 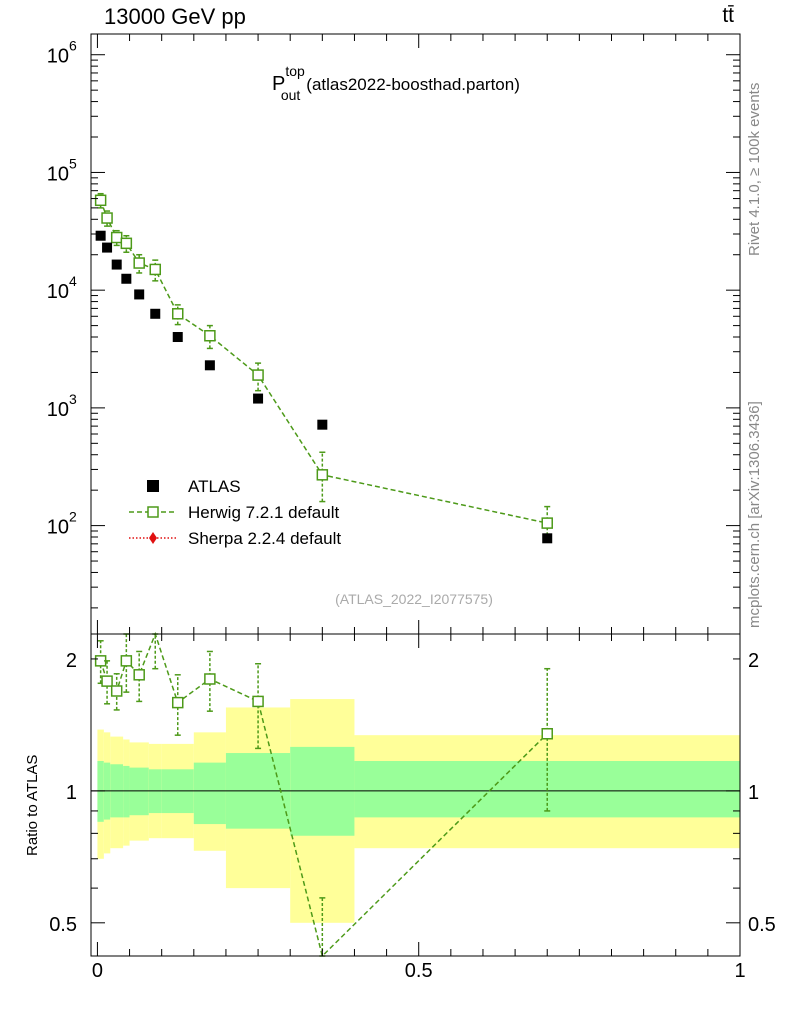 I want to click on x-tick-label: 1, so click(x=739, y=971).